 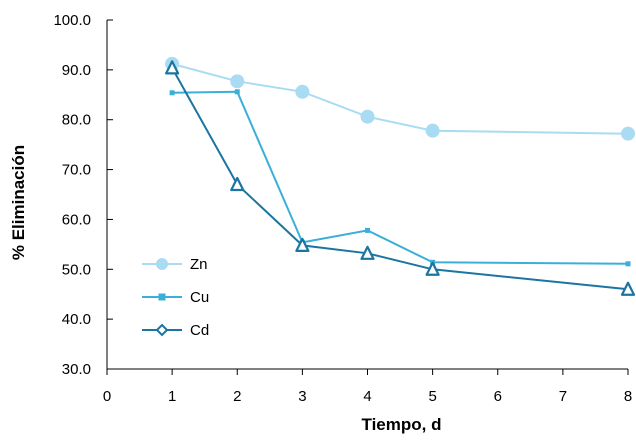 I want to click on y-tick-label: 70.0, so click(x=76, y=170).